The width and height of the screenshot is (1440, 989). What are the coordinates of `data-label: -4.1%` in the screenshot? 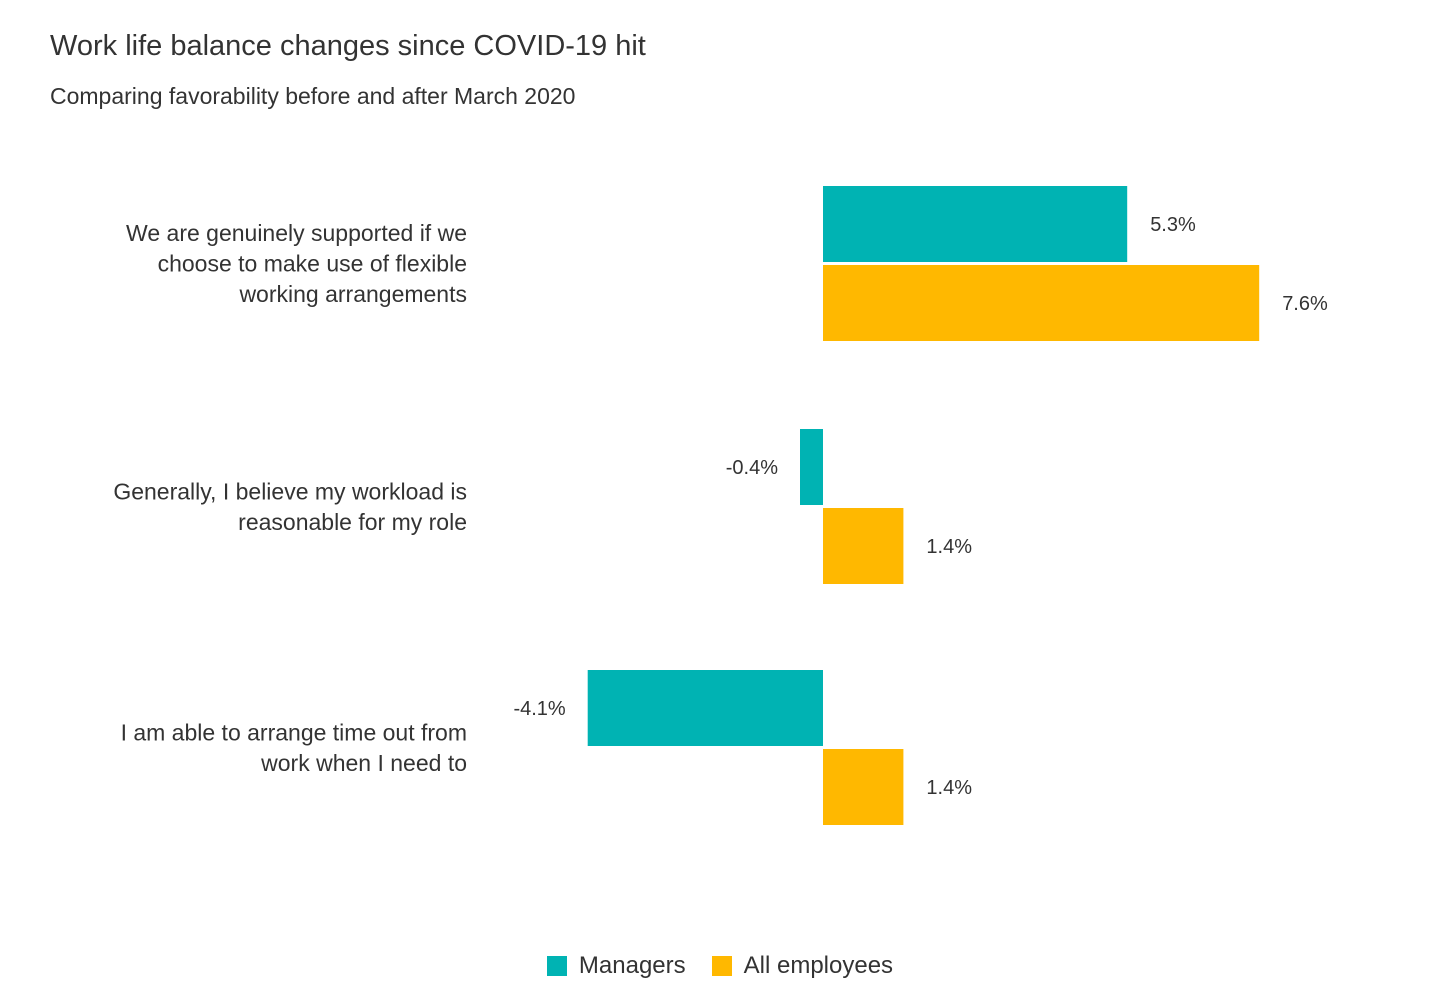 It's located at (539, 709).